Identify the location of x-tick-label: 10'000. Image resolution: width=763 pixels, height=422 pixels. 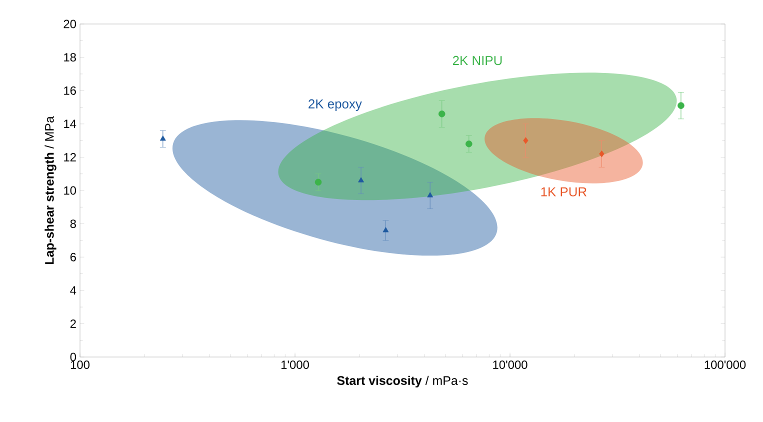
(510, 364).